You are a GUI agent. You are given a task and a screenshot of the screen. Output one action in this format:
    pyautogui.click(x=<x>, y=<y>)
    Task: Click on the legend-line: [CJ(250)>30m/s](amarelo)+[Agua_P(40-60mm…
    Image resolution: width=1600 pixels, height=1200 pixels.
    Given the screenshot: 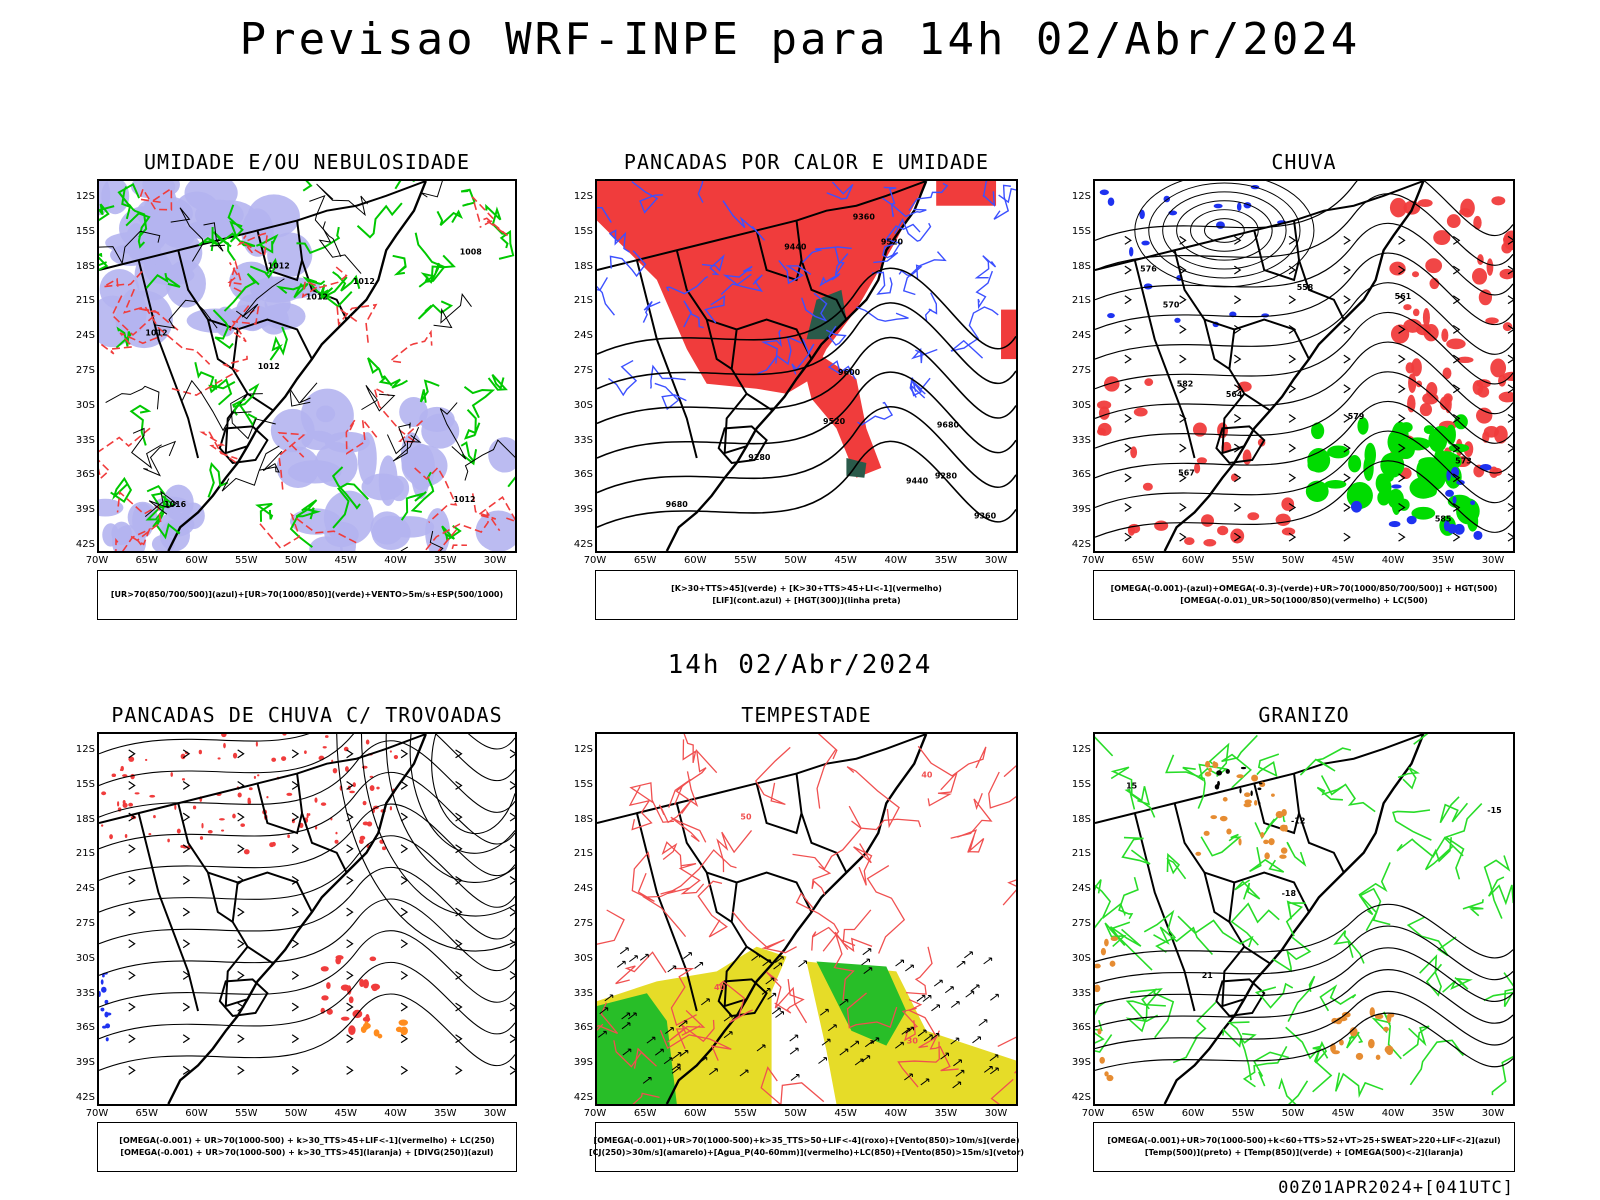 What is the action you would take?
    pyautogui.click(x=806, y=1152)
    